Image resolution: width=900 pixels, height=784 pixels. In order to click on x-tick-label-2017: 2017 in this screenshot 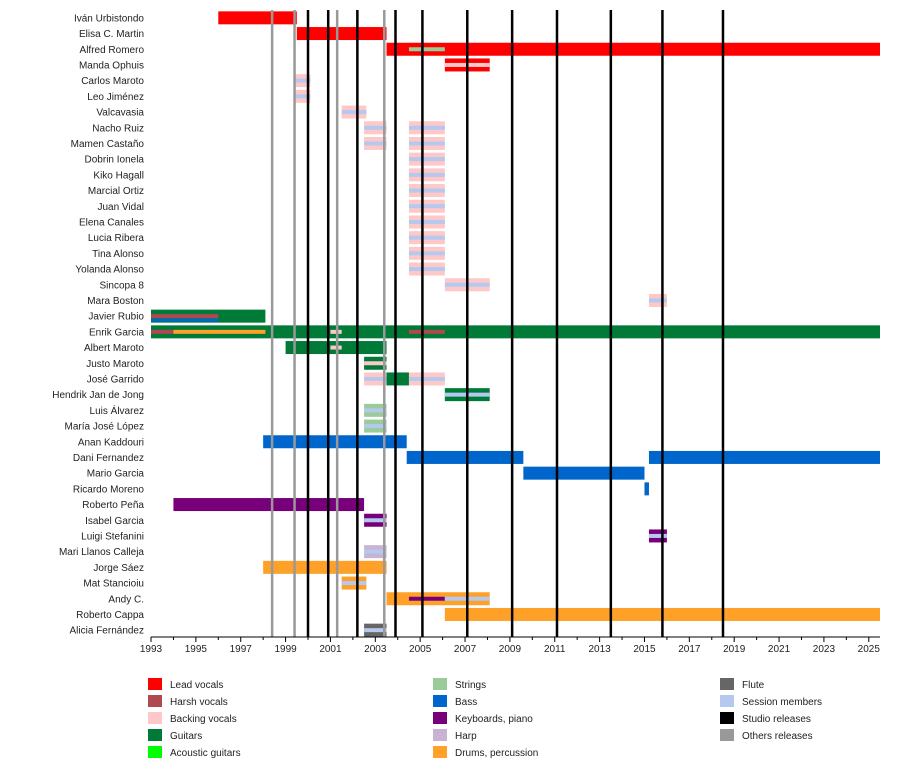, I will do `click(689, 649)`.